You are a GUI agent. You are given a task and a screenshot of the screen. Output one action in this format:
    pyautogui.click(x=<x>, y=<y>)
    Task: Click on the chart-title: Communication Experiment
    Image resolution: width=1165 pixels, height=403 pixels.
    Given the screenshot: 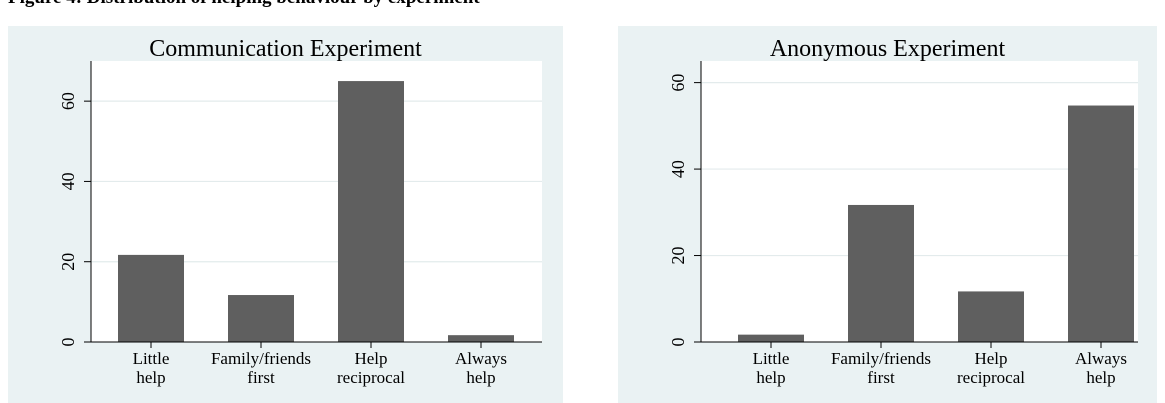 What is the action you would take?
    pyautogui.click(x=285, y=48)
    